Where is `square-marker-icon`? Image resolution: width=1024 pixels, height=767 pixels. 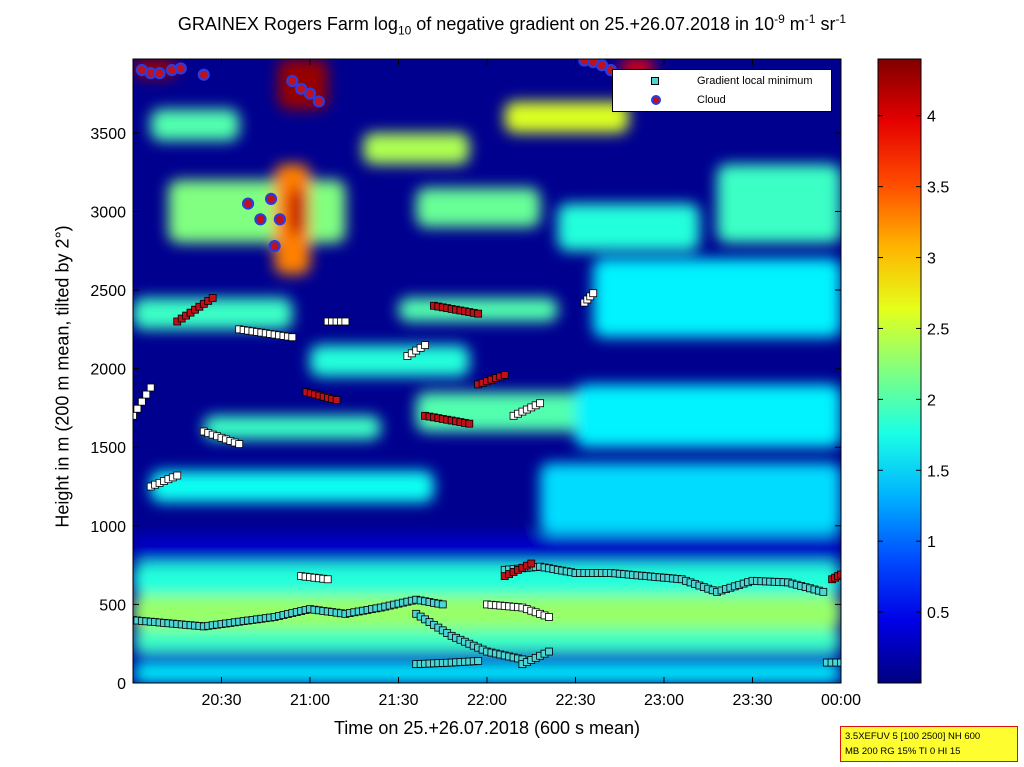 square-marker-icon is located at coordinates (655, 81).